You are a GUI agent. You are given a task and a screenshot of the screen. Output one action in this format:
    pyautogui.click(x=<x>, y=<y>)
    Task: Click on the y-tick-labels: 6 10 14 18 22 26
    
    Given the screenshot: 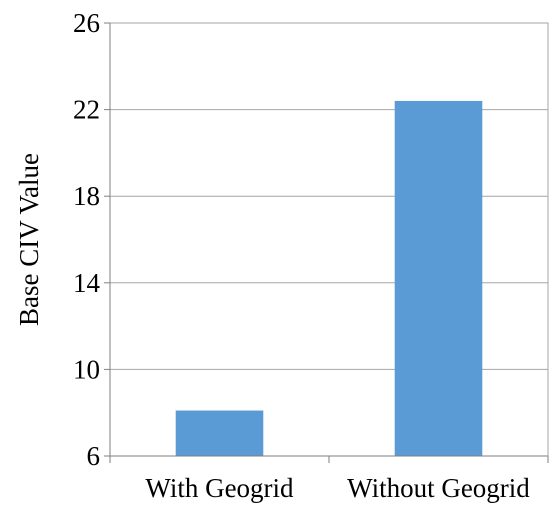 What is the action you would take?
    pyautogui.click(x=87, y=239)
    